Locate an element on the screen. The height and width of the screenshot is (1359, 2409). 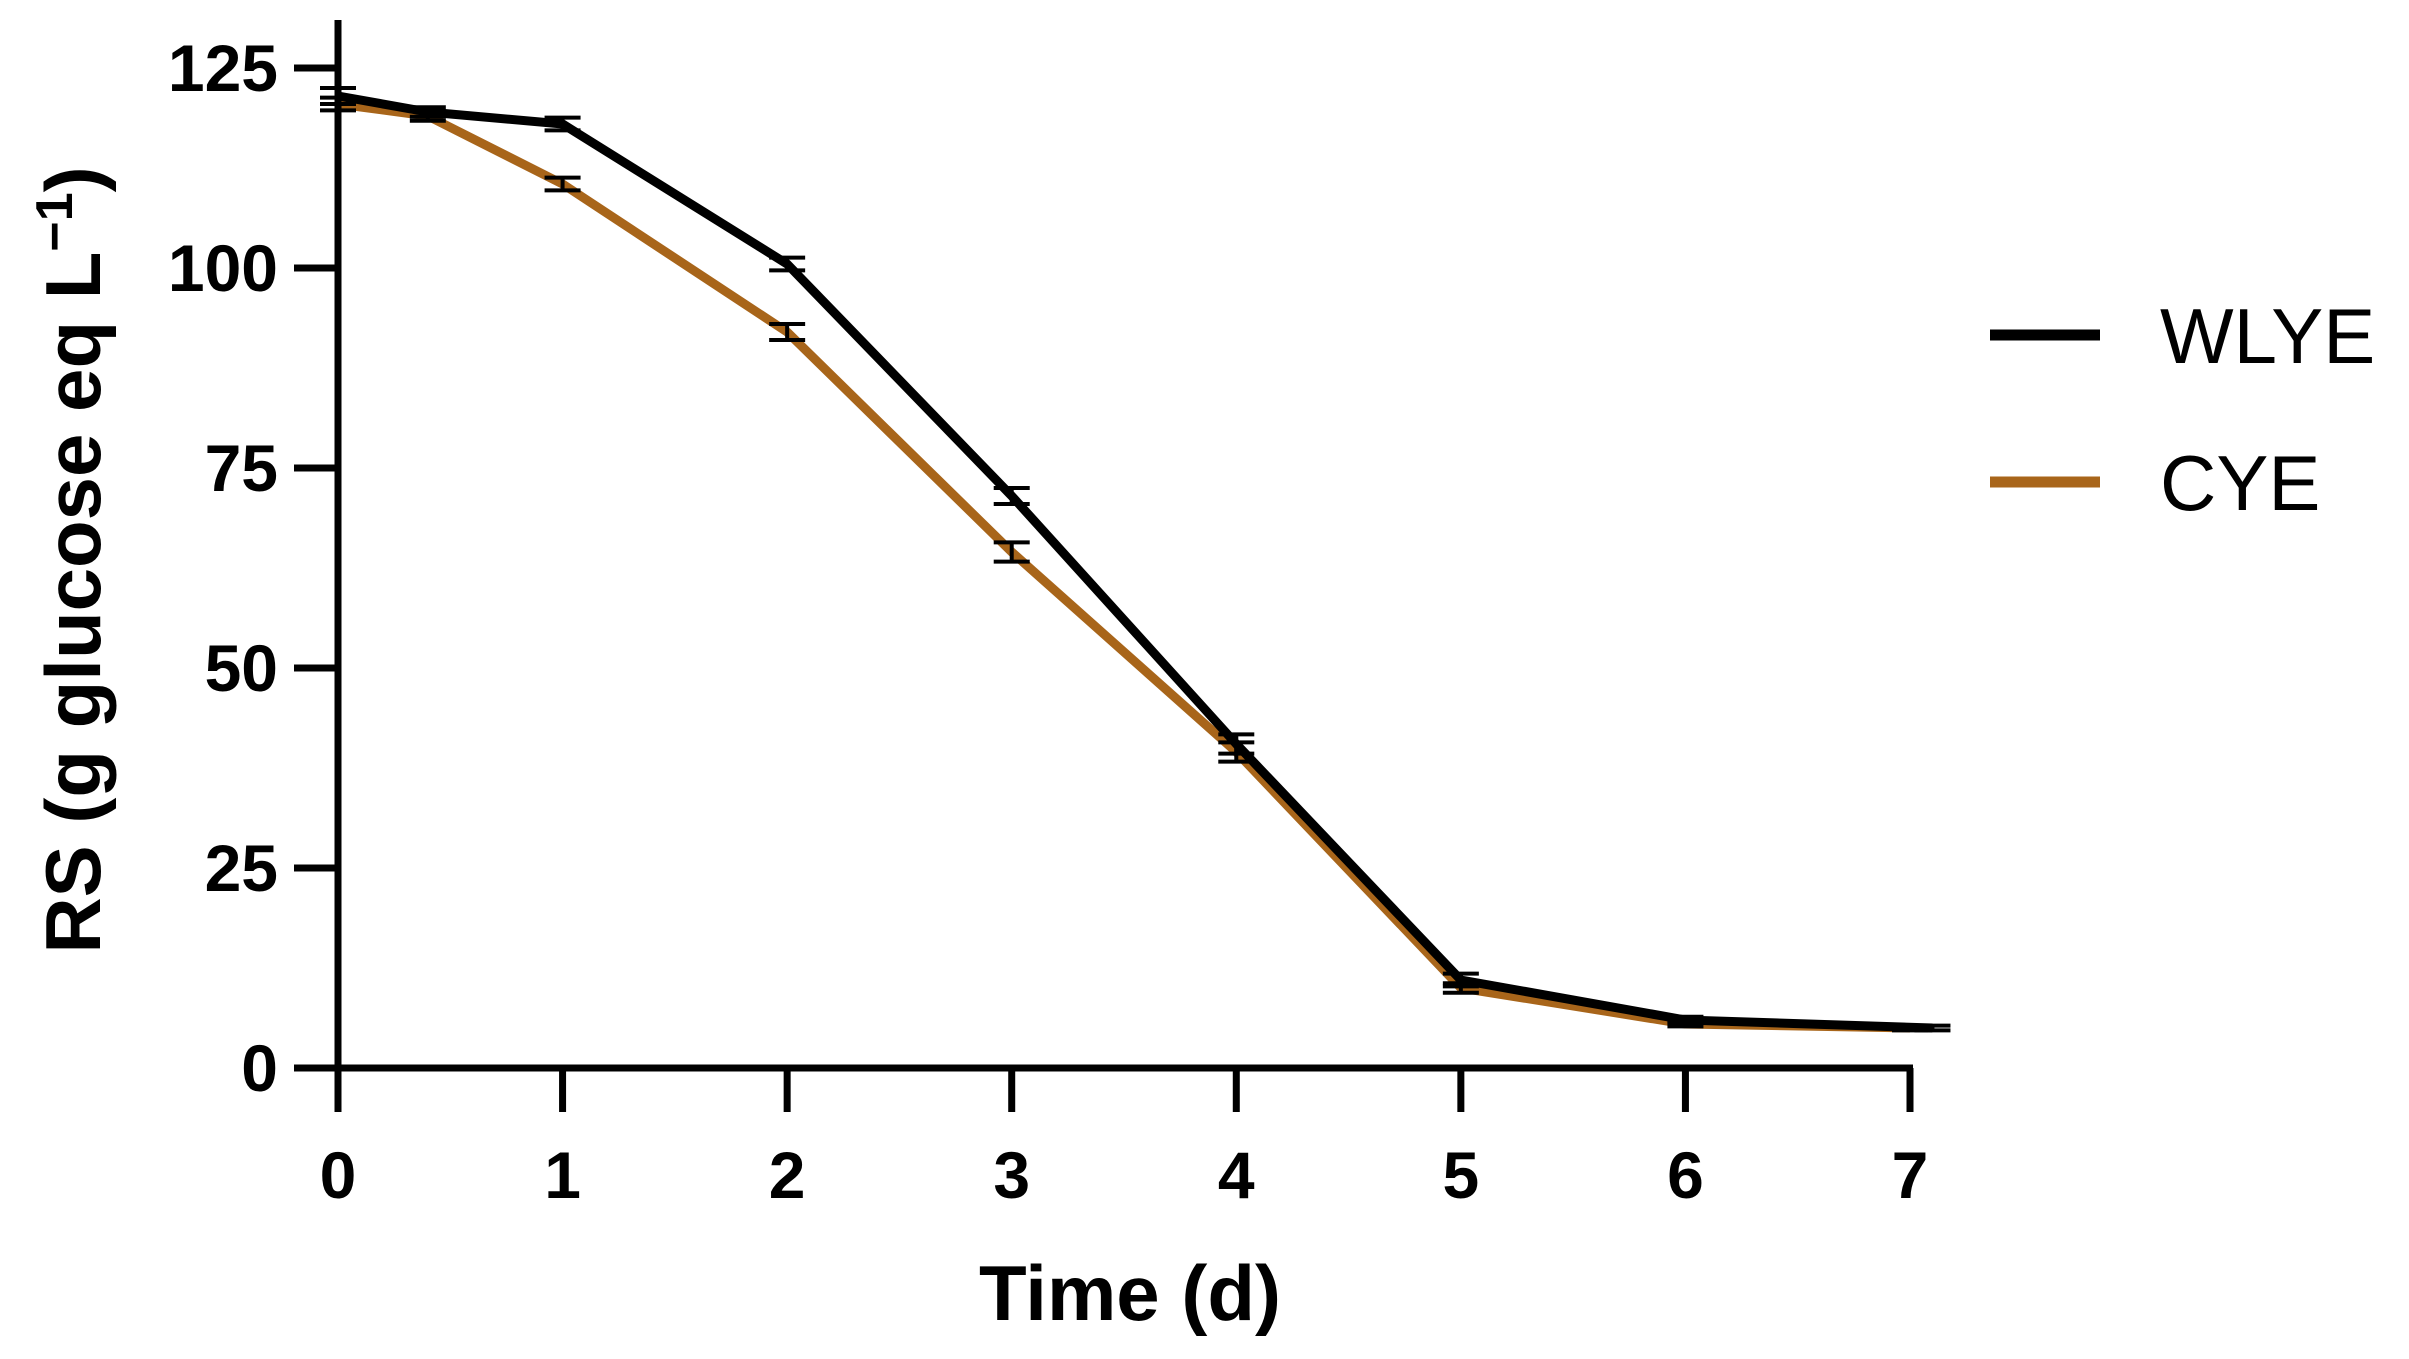
x-ticks: 0 1 2 3 4 5 6 7 is located at coordinates (1124, 1140).